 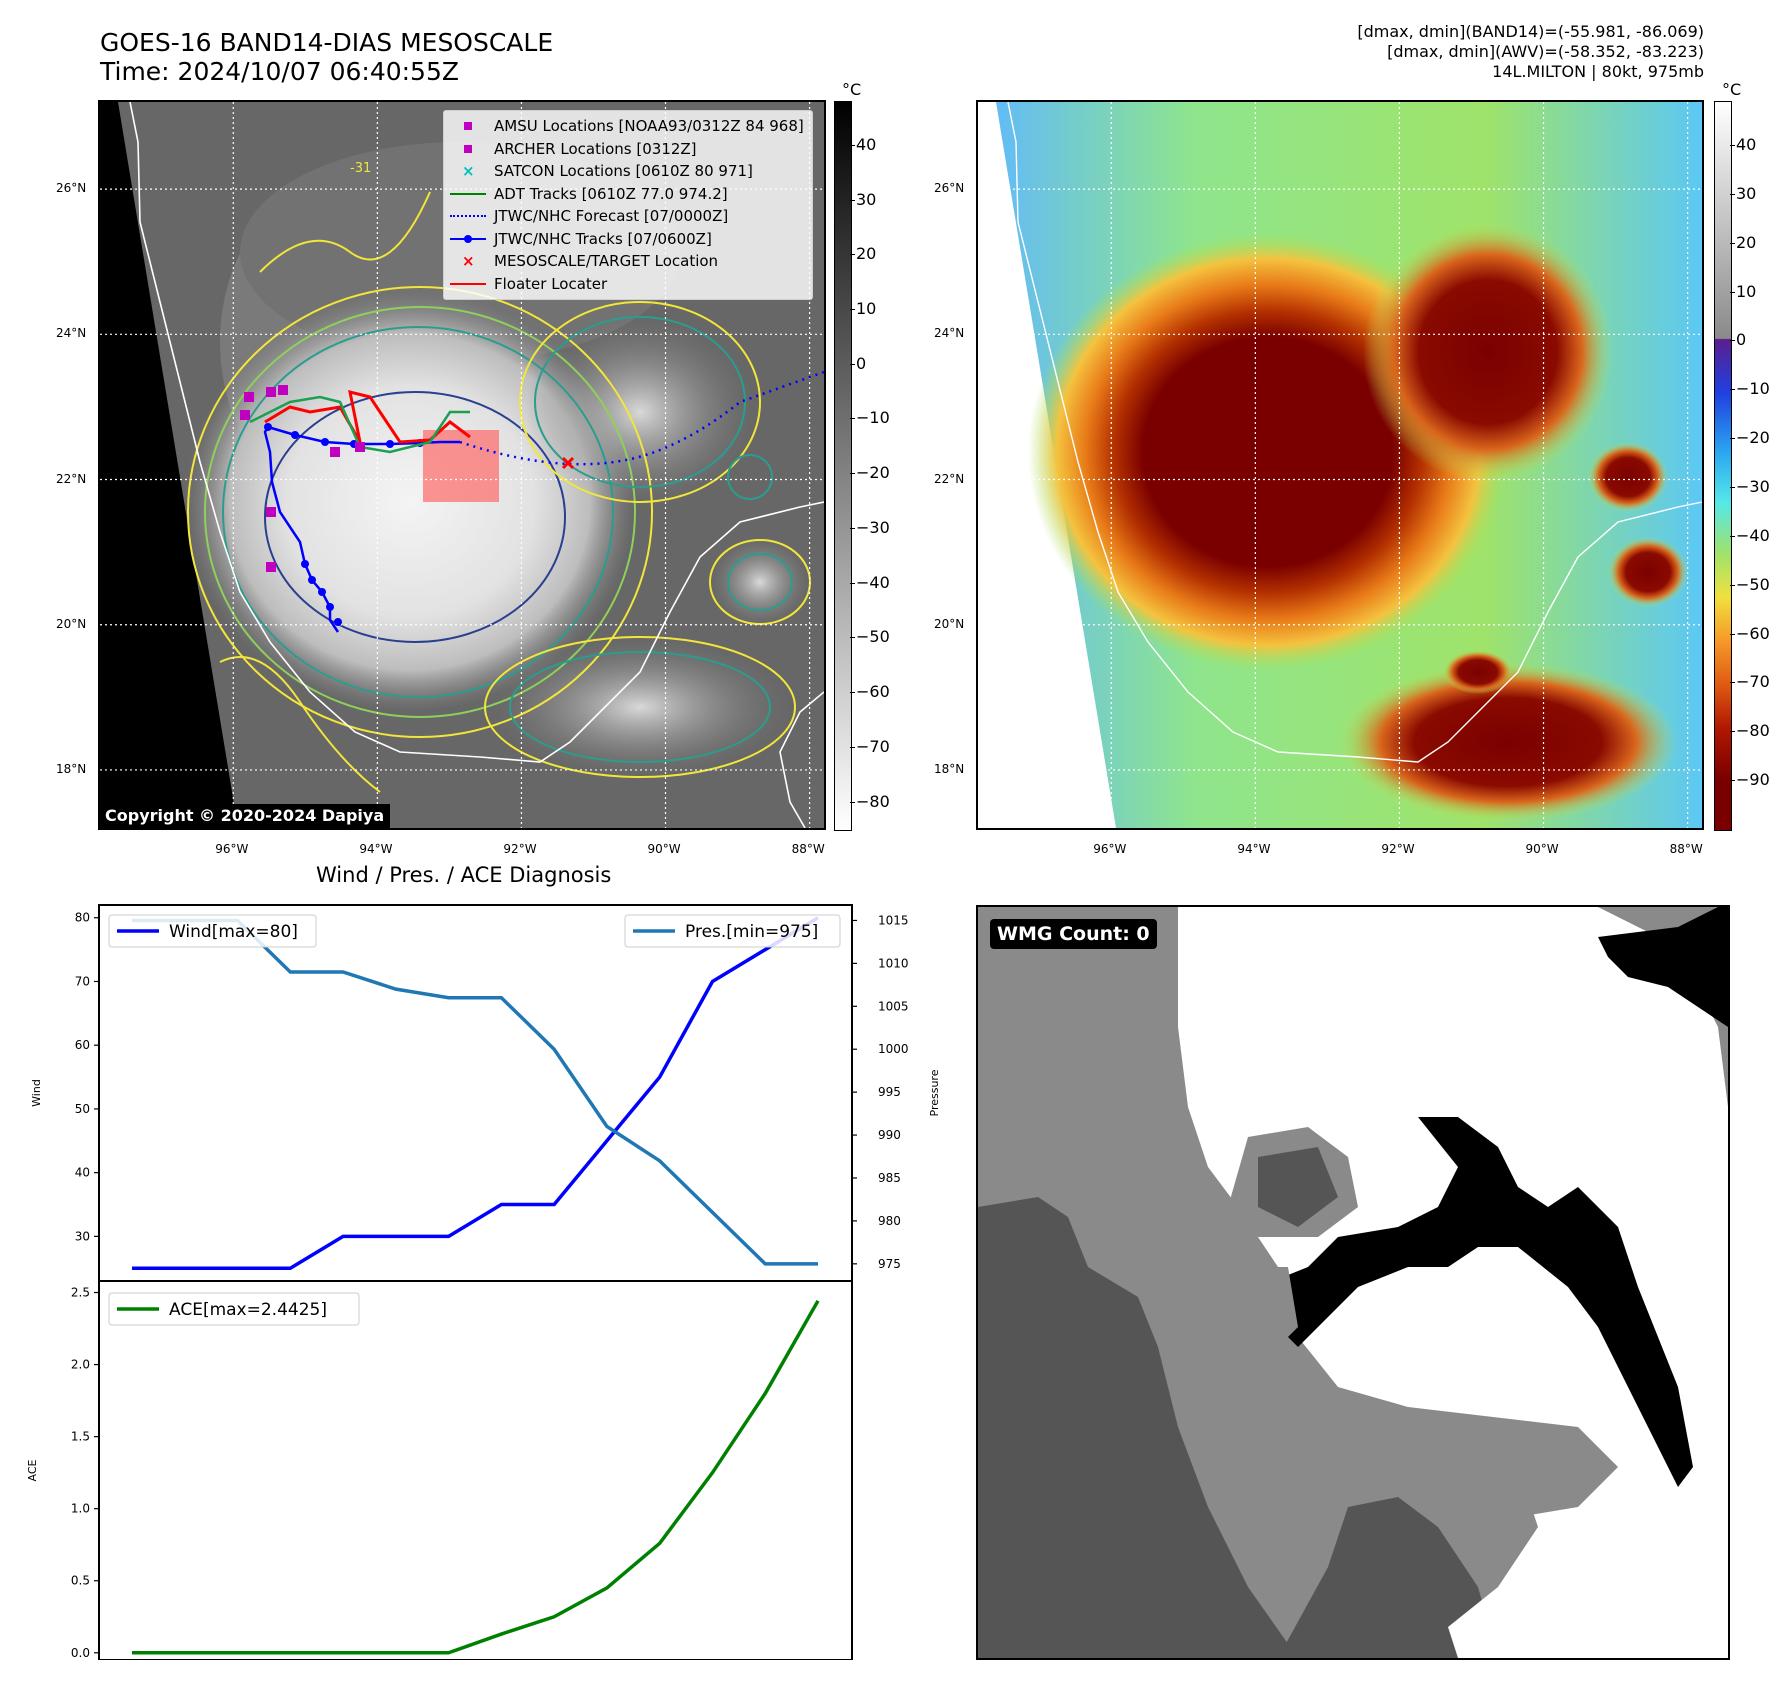 I want to click on lon-label: 88°W, so click(x=1686, y=849).